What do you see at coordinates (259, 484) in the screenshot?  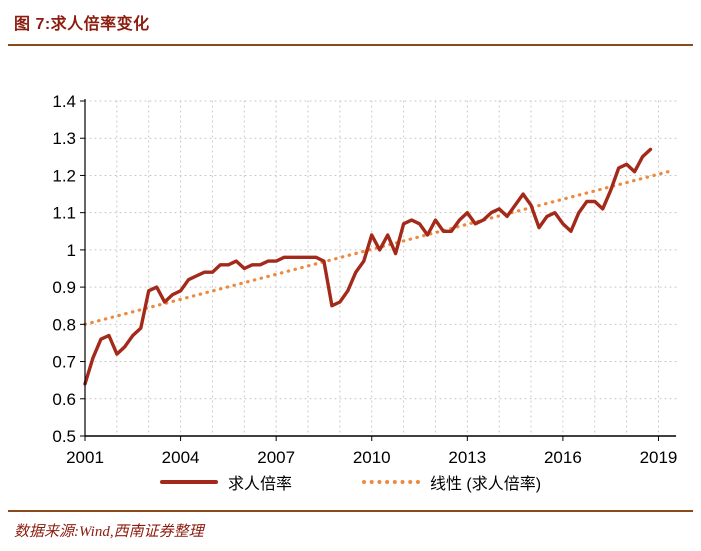 I see `legend-label-series: 求人倍率` at bounding box center [259, 484].